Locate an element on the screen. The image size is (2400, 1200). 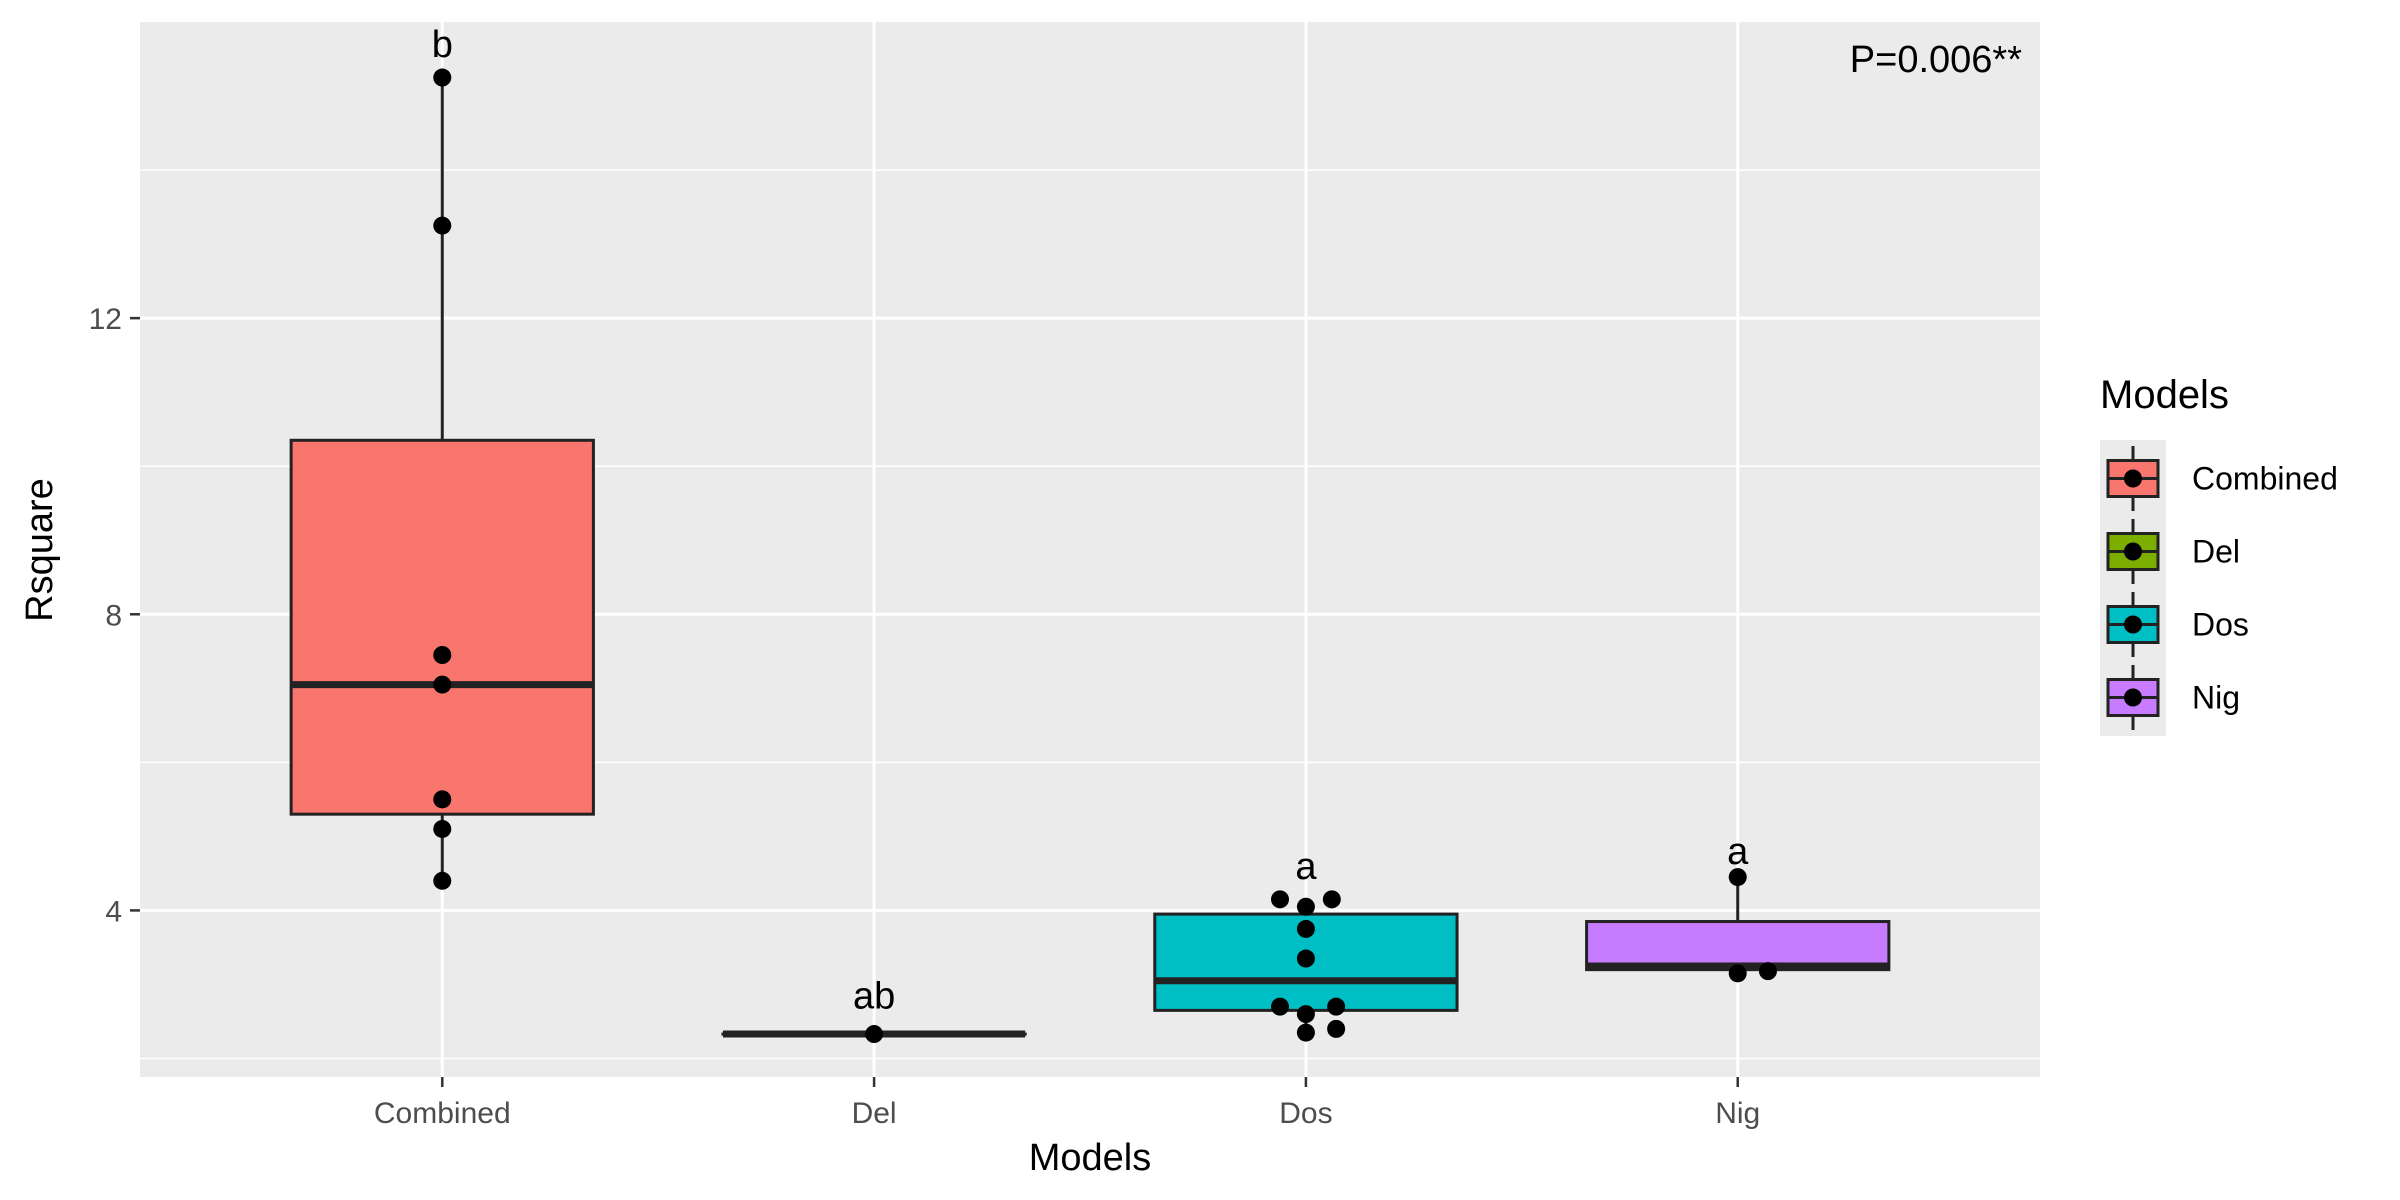
significance-letter: ab is located at coordinates (874, 997).